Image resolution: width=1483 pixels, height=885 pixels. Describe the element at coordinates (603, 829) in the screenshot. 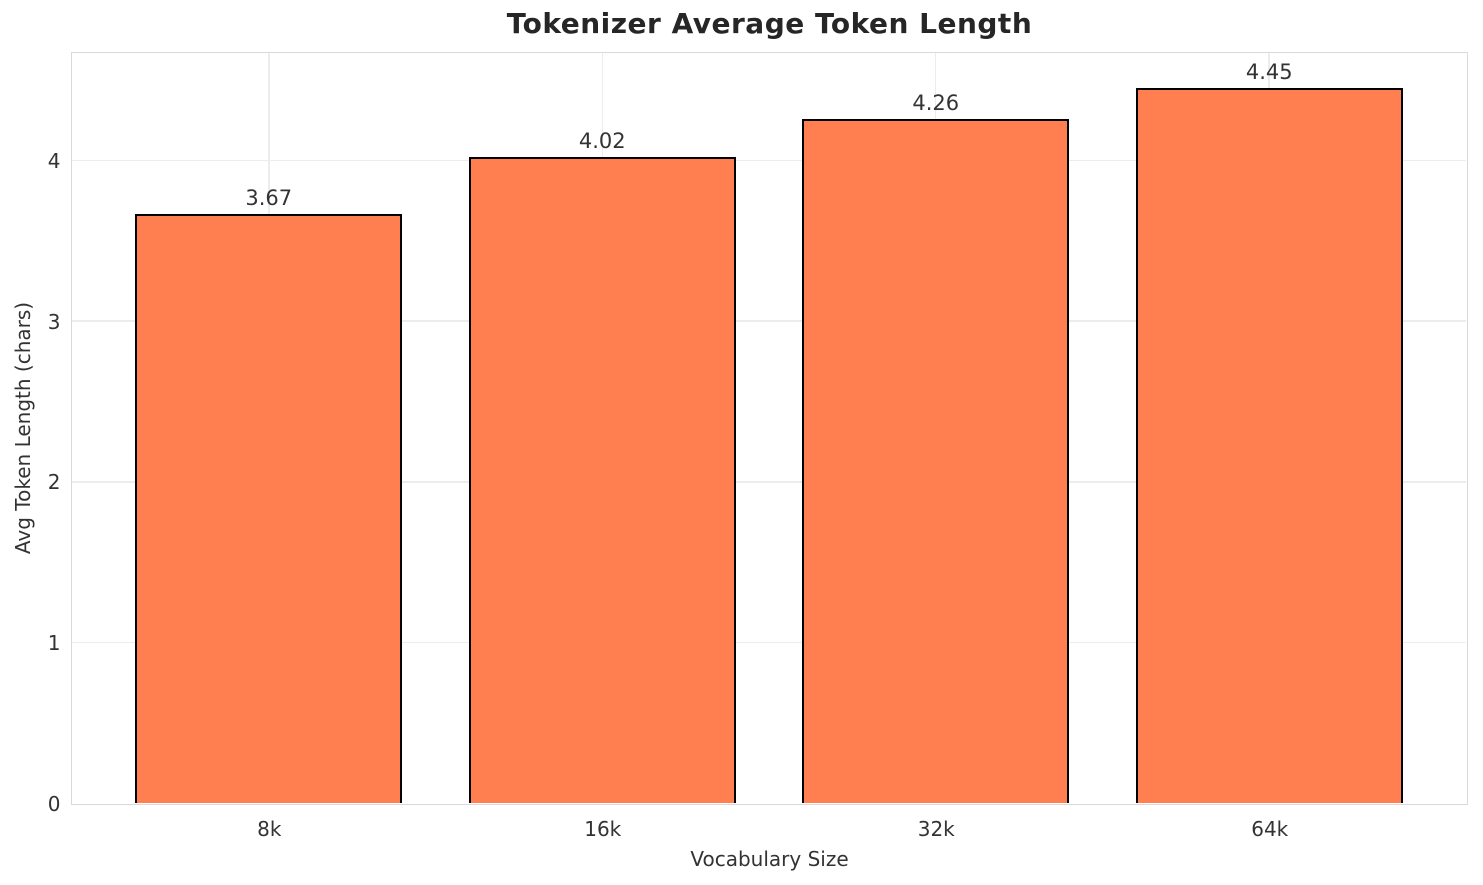

I see `x-tick-label: 16k` at that location.